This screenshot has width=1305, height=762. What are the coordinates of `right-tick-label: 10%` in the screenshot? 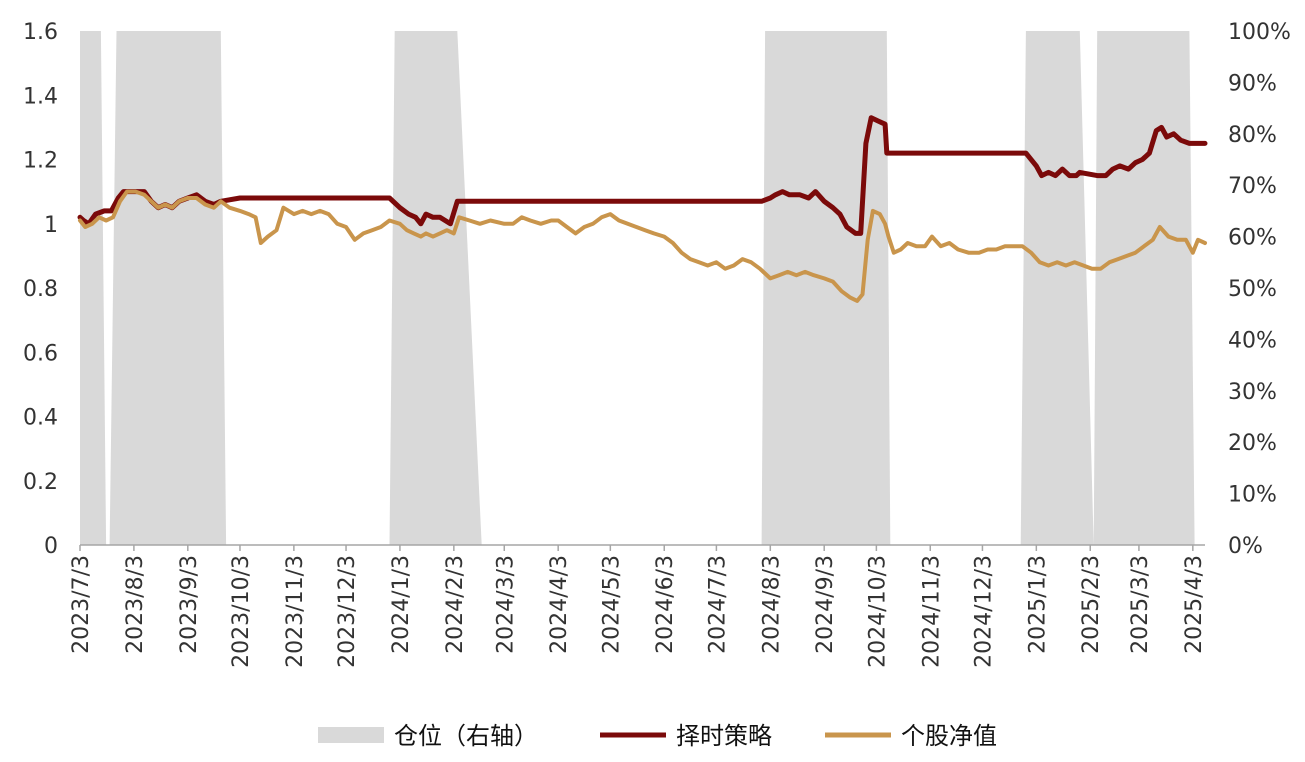 It's located at (1252, 495).